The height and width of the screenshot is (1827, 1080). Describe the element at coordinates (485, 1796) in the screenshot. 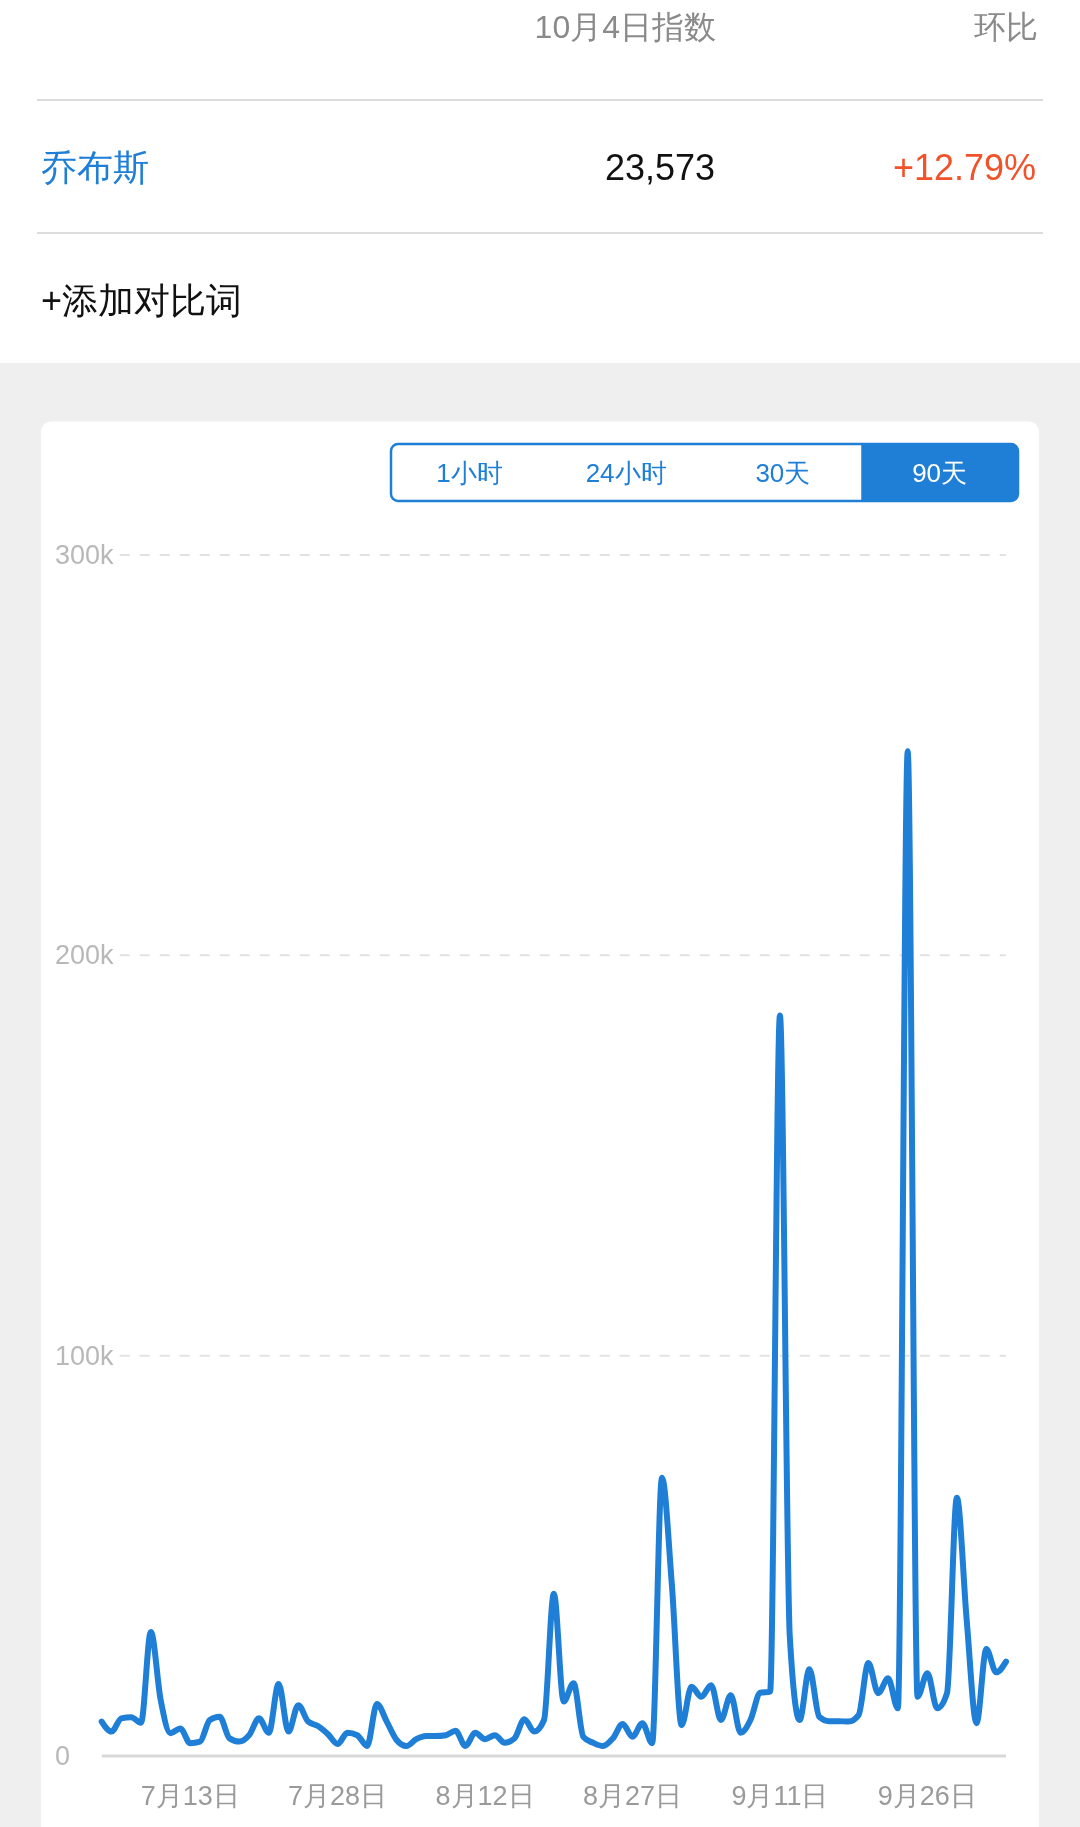

I see `x-tick-label: 8月12日` at that location.